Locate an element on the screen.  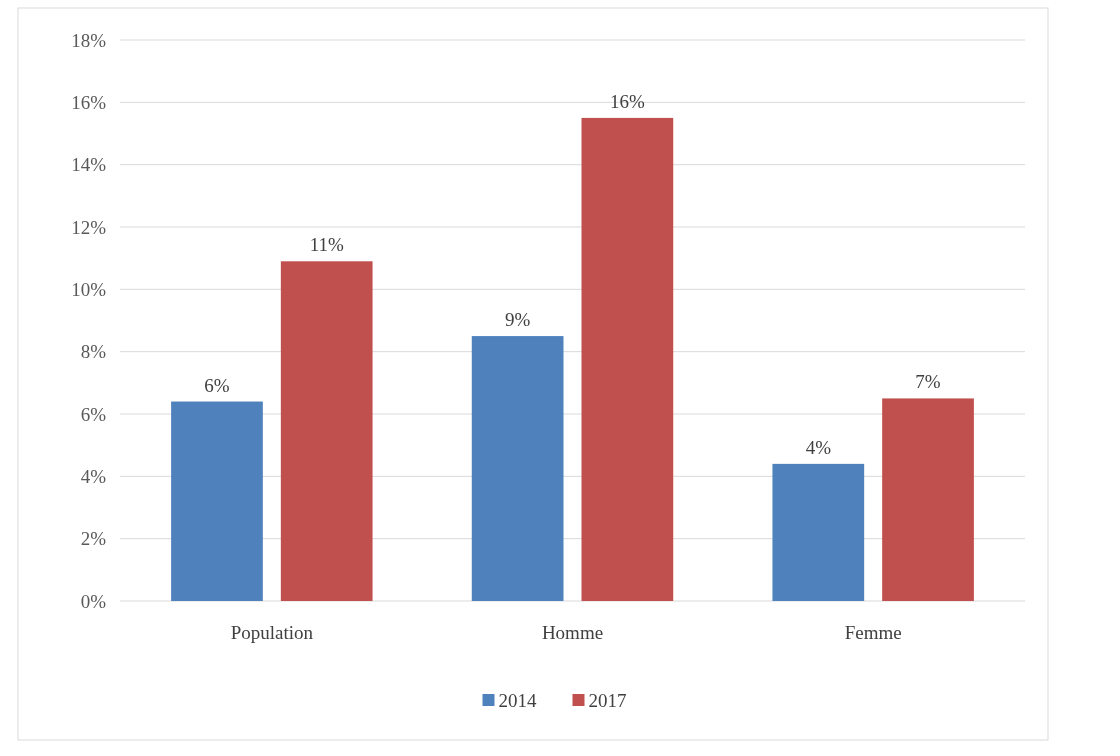
legend-label: 2017 is located at coordinates (607, 700).